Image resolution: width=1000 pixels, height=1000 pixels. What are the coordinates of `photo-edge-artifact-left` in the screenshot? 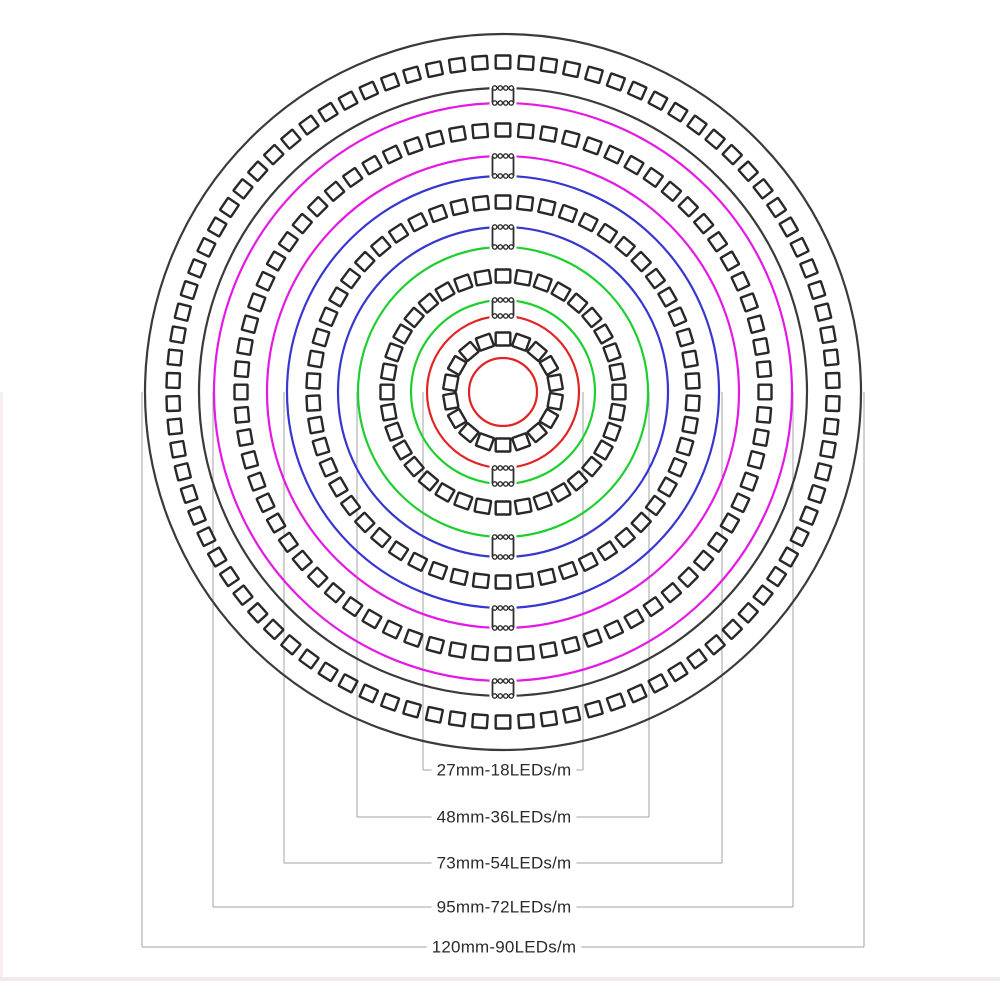 It's located at (1, 686).